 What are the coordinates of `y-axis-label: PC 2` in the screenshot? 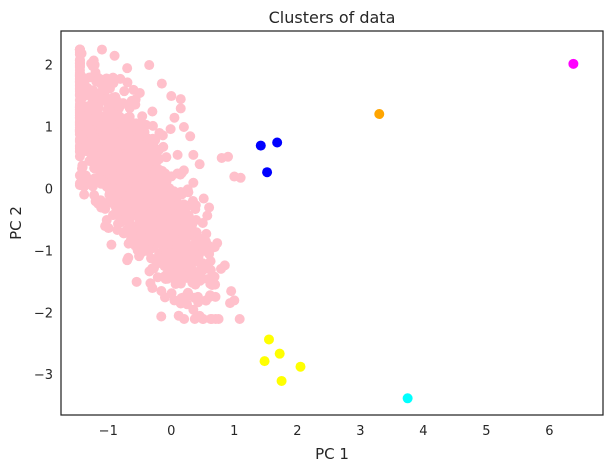 It's located at (16, 223).